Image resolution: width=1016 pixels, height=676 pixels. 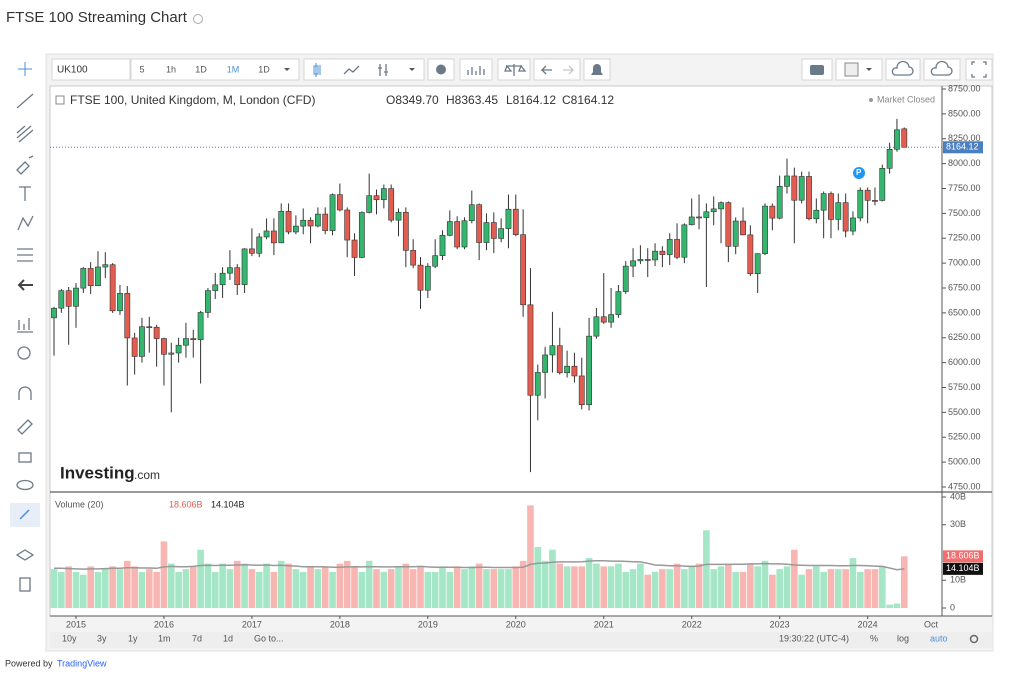 I want to click on measure-tool, so click(x=25, y=325).